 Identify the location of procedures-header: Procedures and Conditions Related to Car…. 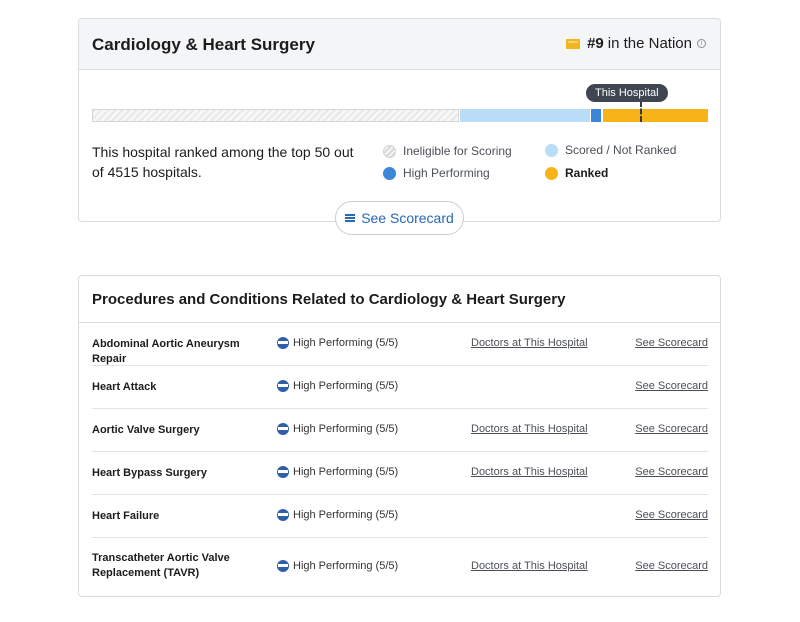
(399, 299).